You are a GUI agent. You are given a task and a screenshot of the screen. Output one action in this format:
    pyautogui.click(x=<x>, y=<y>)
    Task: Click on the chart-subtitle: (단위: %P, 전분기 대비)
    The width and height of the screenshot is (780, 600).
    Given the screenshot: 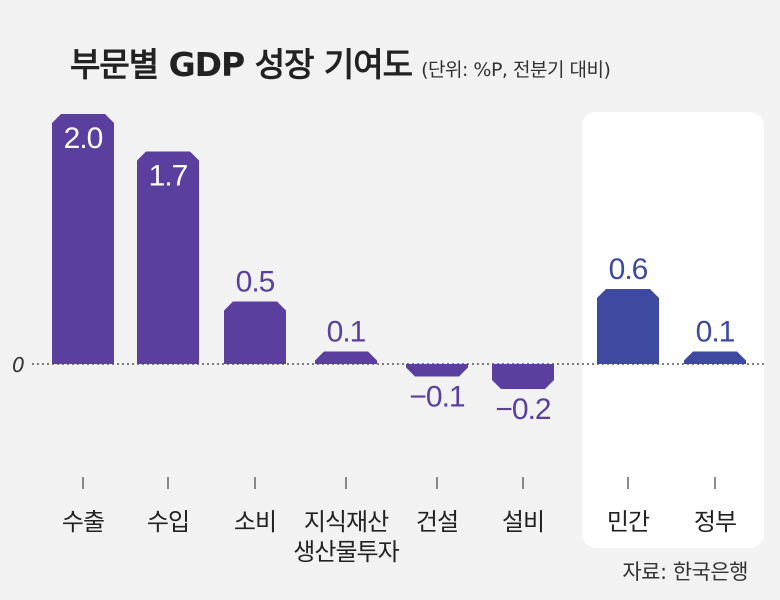 What is the action you would take?
    pyautogui.click(x=516, y=70)
    